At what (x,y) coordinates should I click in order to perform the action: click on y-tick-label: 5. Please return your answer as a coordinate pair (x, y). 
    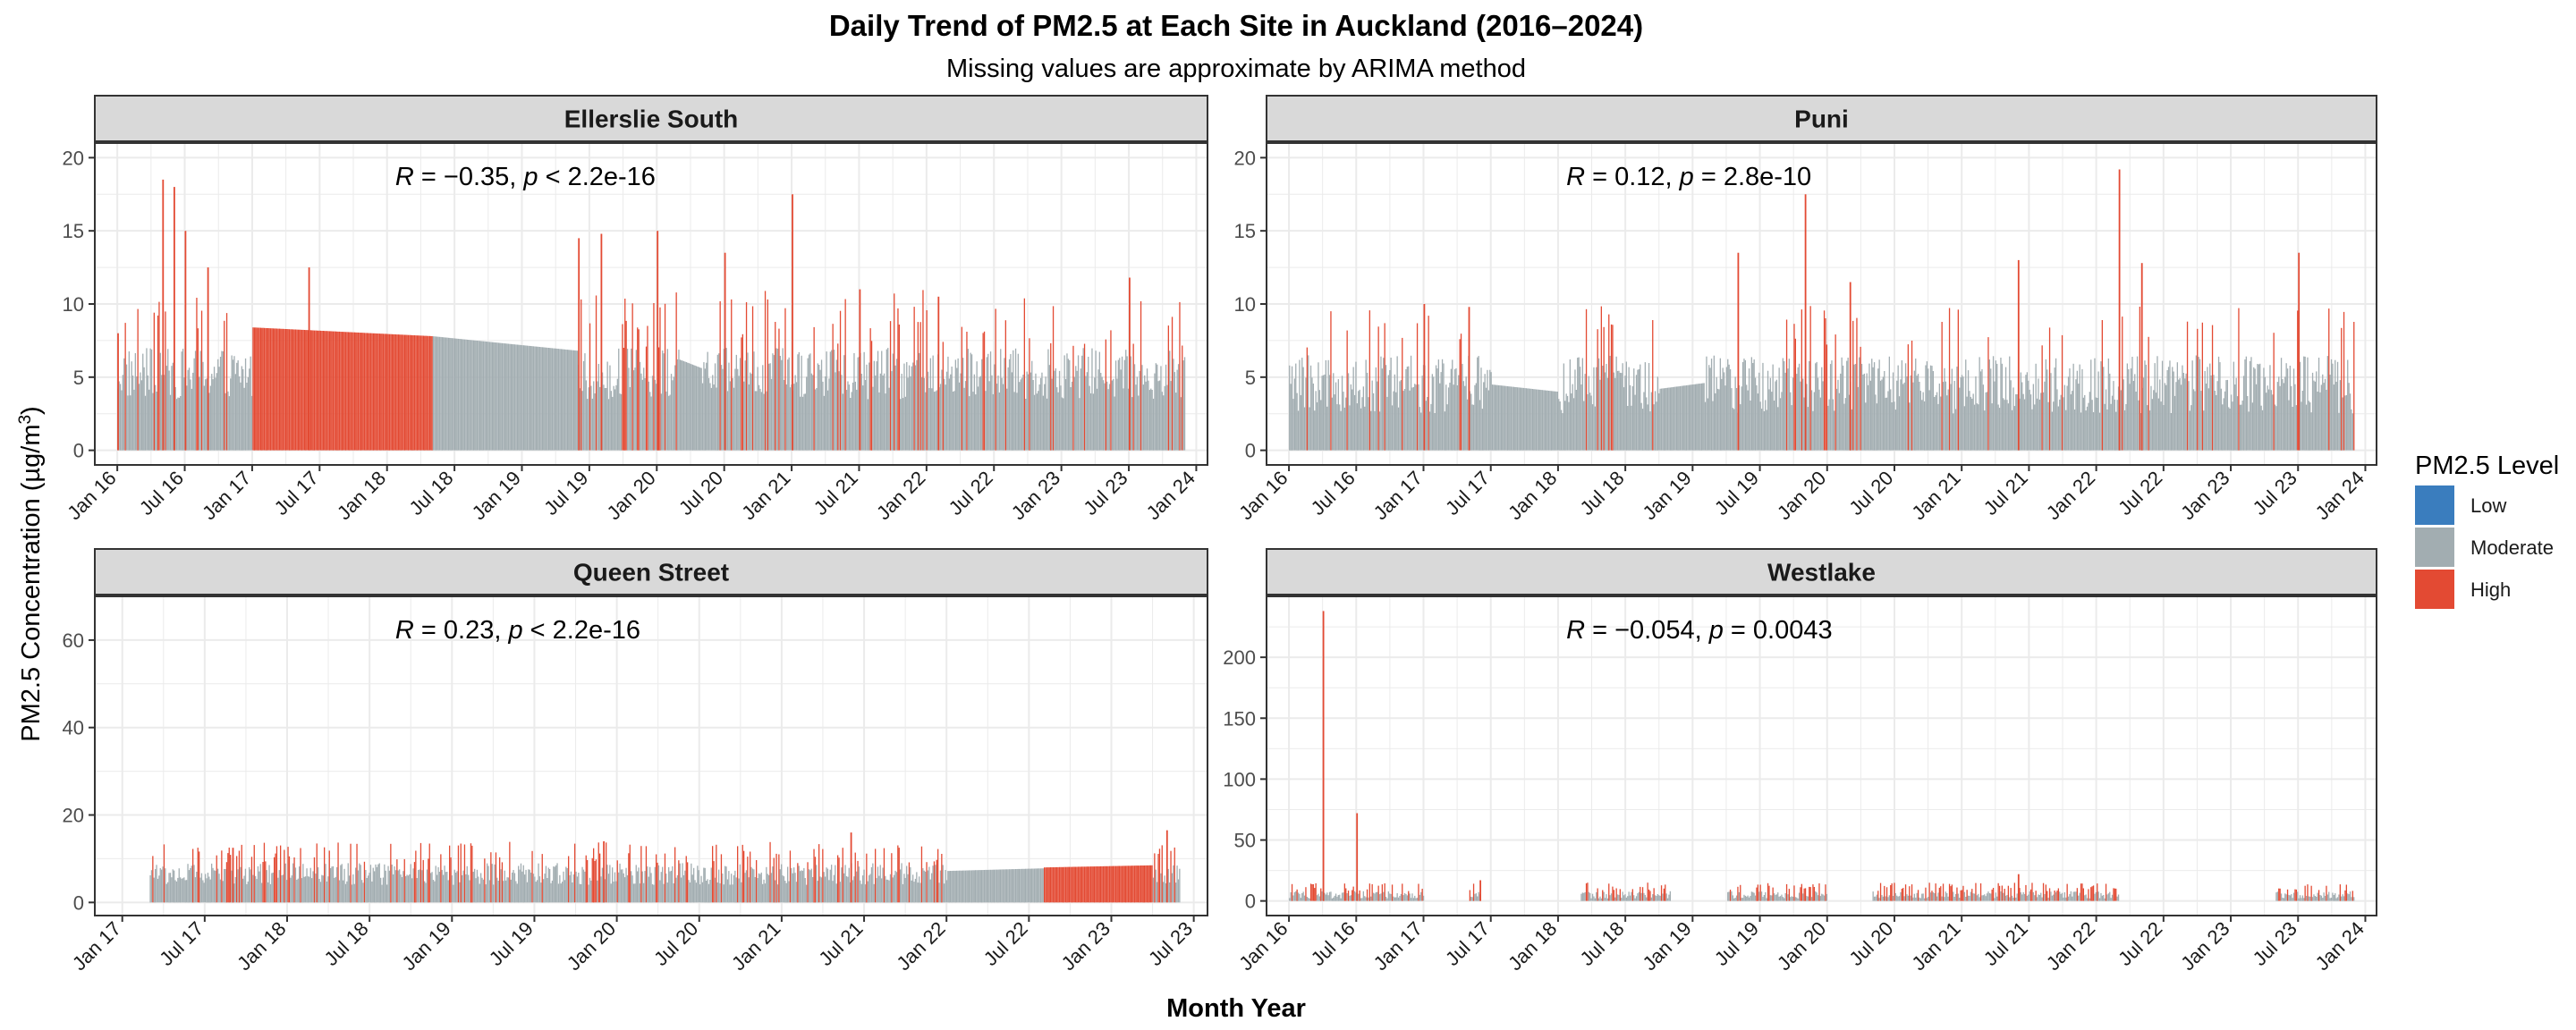
    Looking at the image, I should click on (1250, 378).